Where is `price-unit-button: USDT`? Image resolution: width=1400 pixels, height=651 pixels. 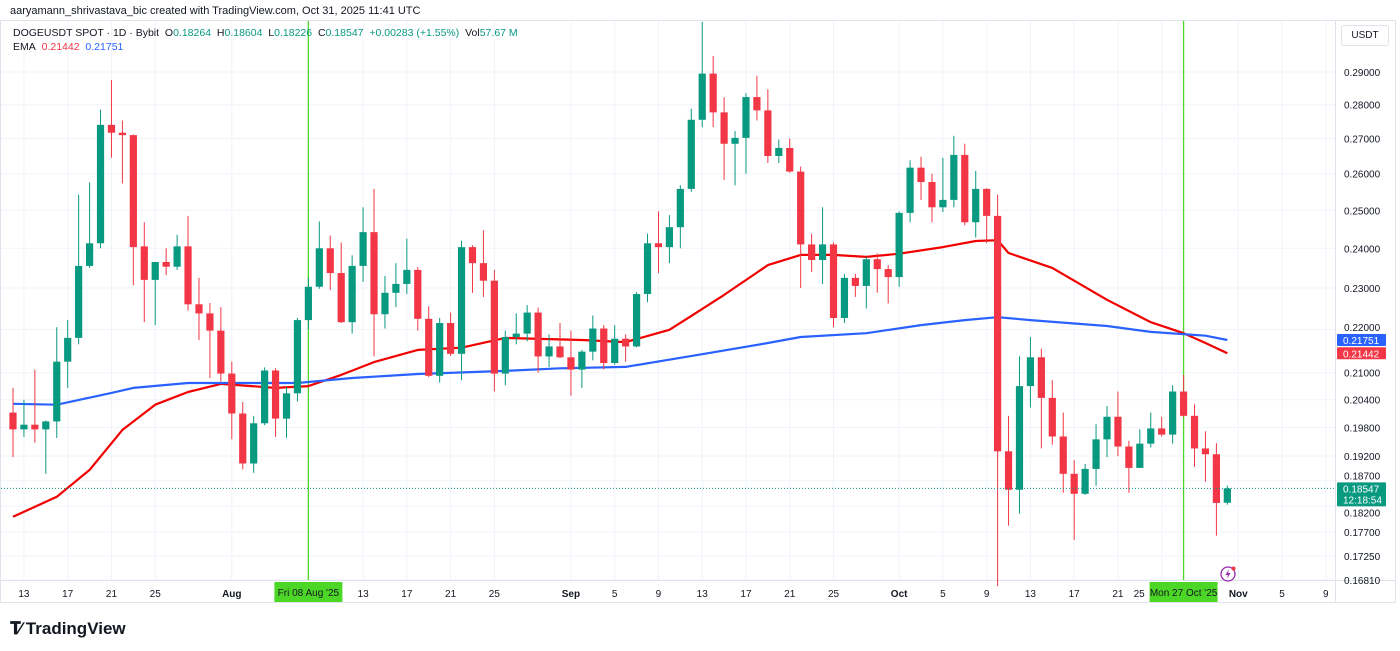
price-unit-button: USDT is located at coordinates (1365, 35).